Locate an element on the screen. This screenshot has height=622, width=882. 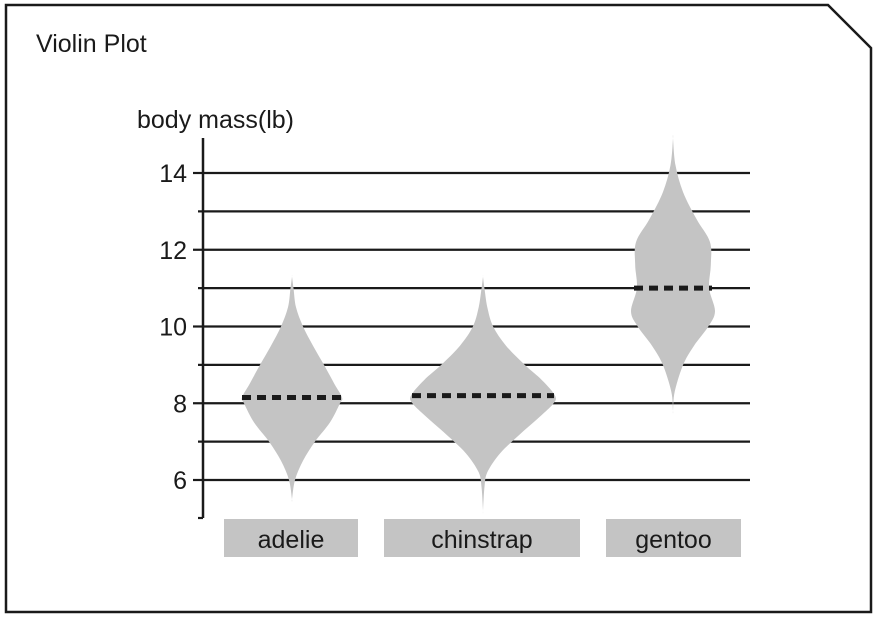
violin-adelie is located at coordinates (292, 388).